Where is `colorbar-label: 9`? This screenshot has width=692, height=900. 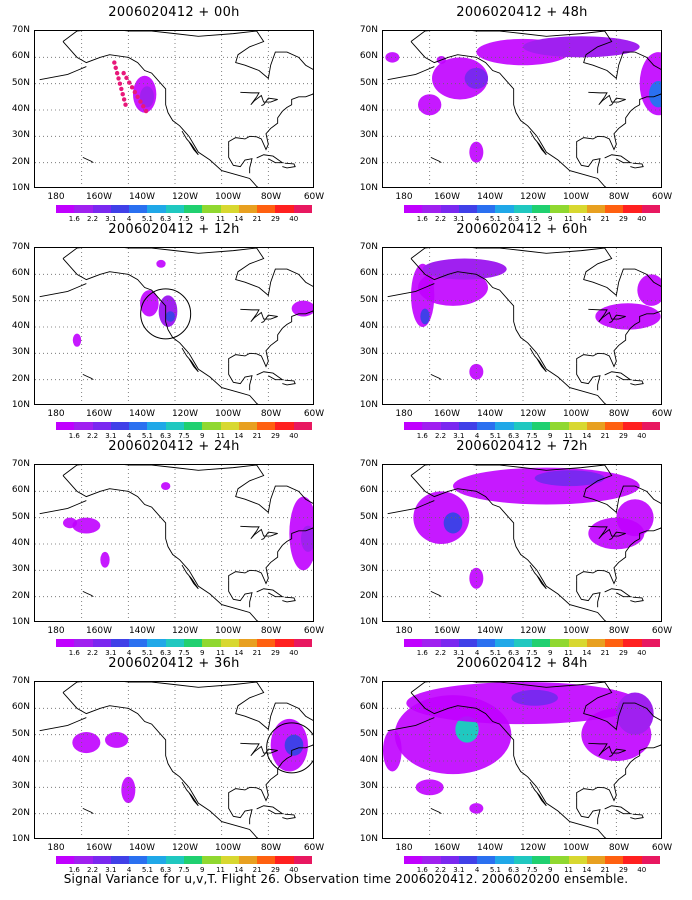
colorbar-label: 9 is located at coordinates (202, 436).